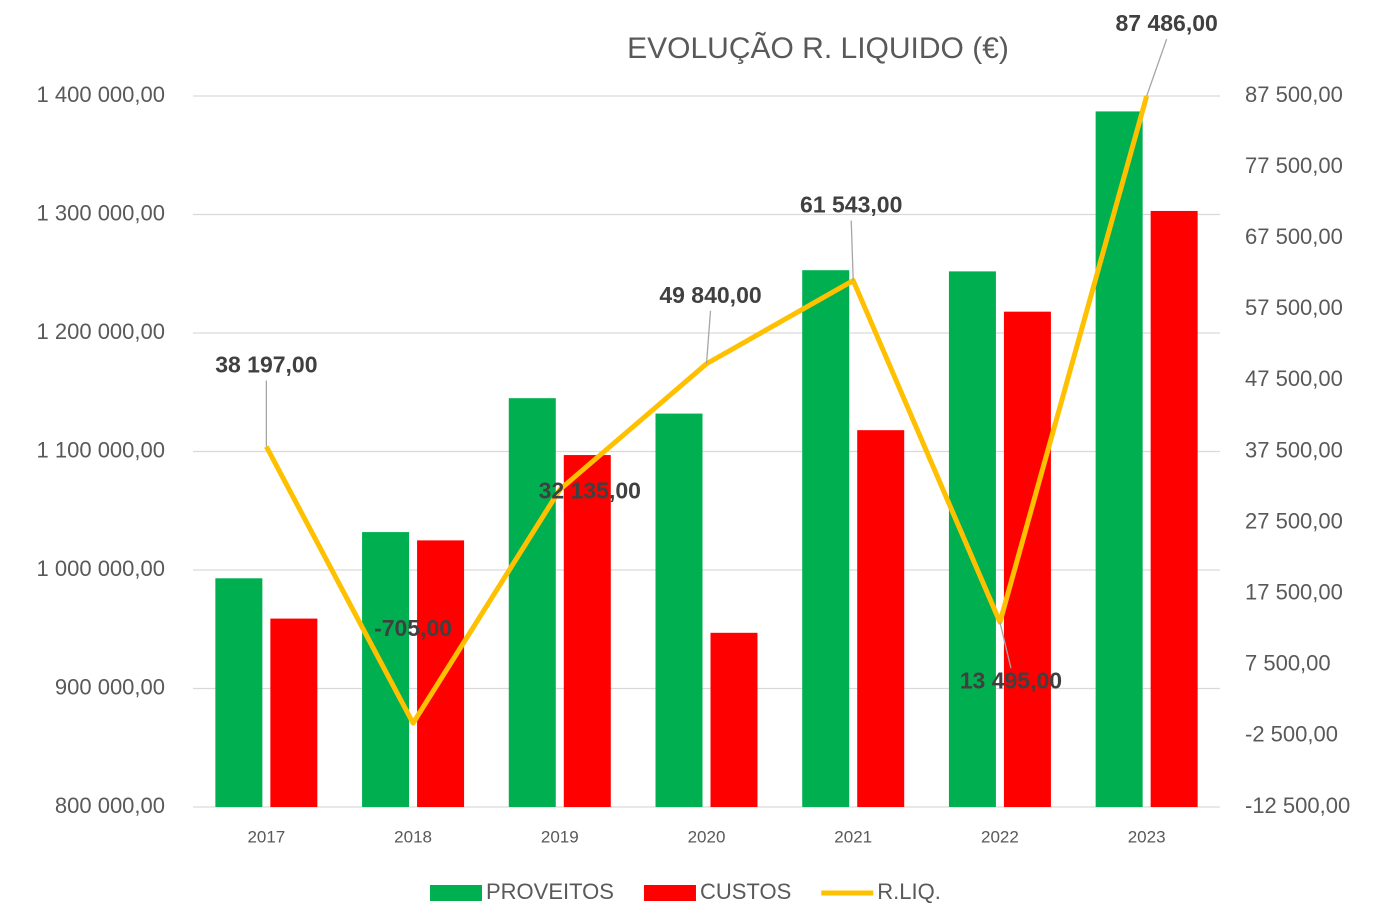  What do you see at coordinates (110, 686) in the screenshot?
I see `y-tick-label: 900 000,00` at bounding box center [110, 686].